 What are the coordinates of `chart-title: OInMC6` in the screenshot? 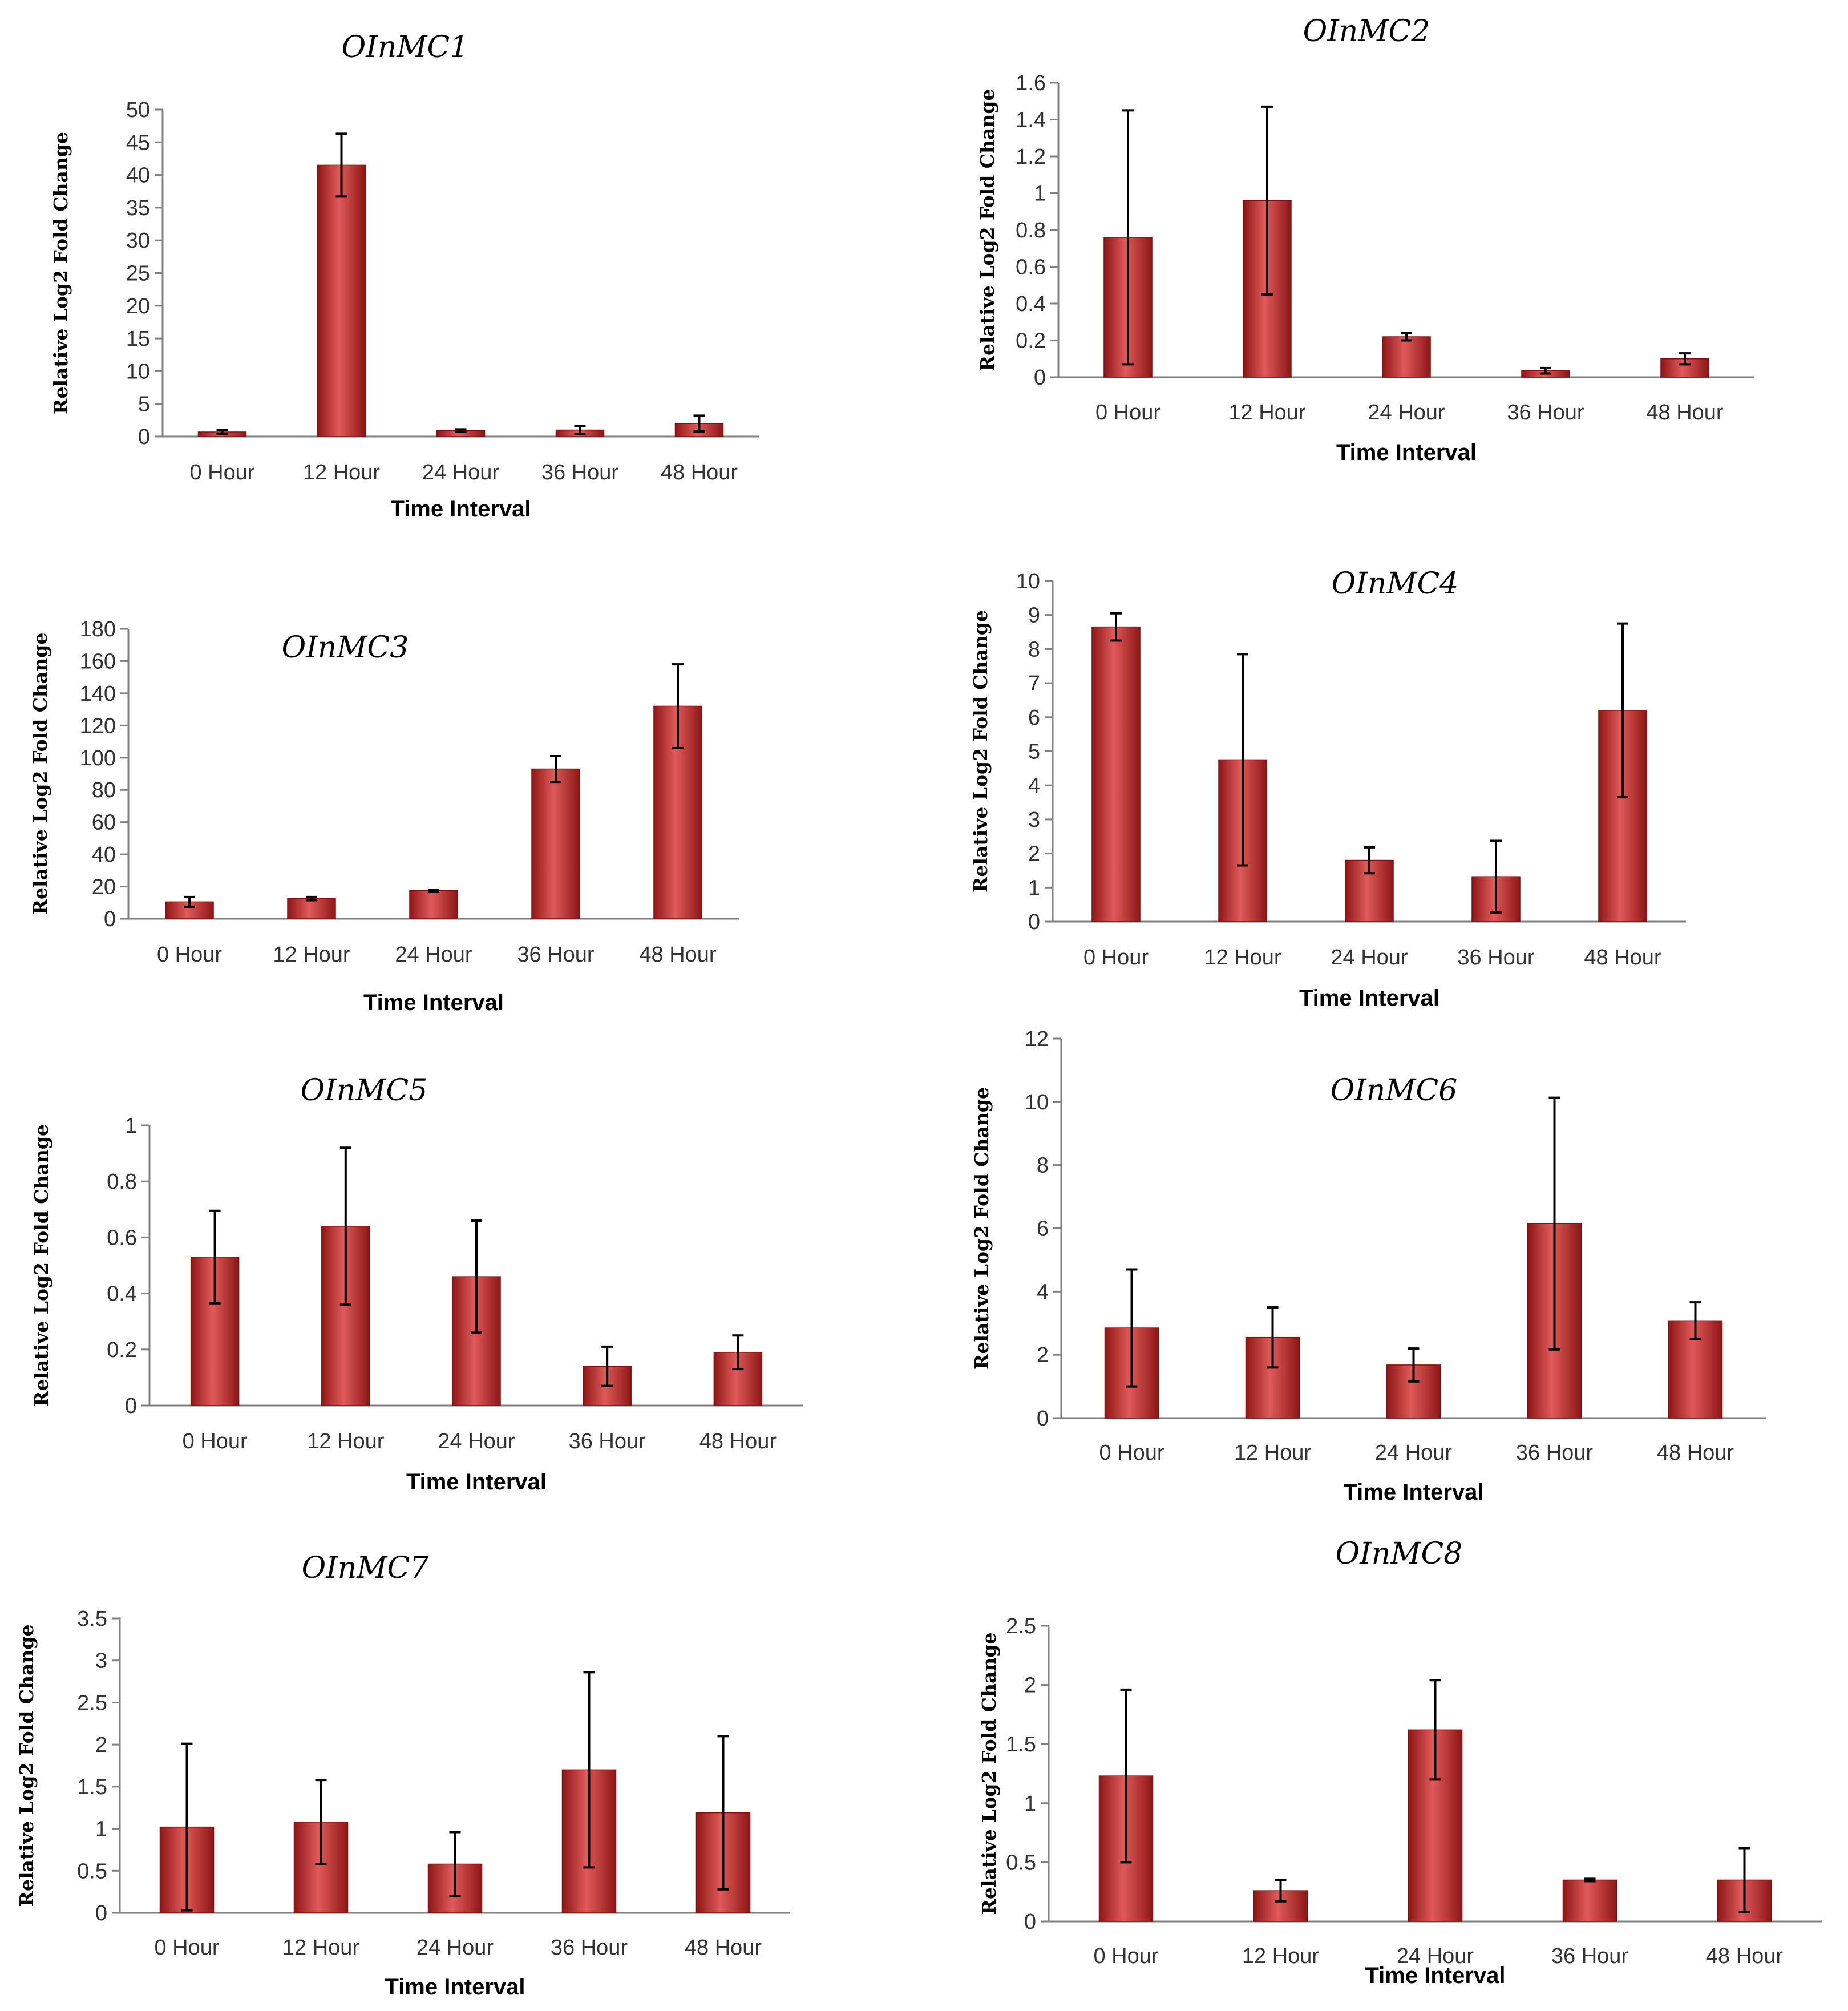 It's located at (1394, 1090).